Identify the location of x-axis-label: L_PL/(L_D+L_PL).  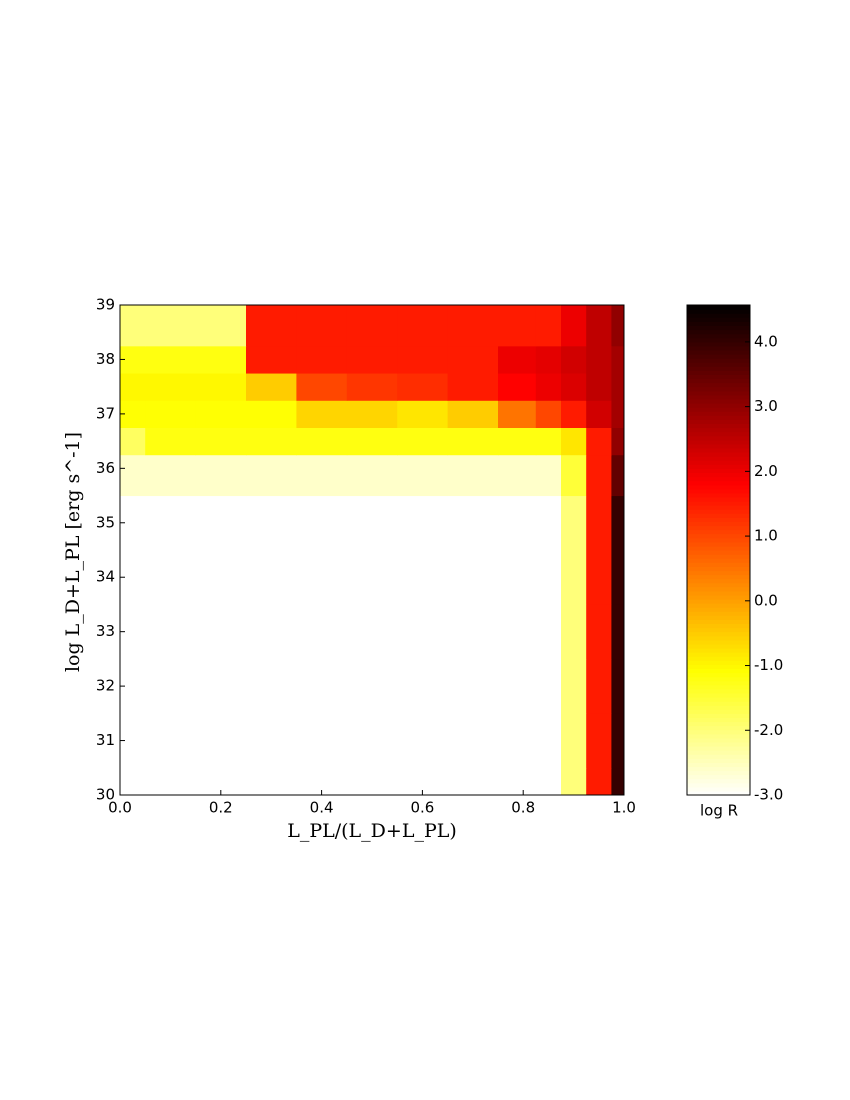
(372, 831).